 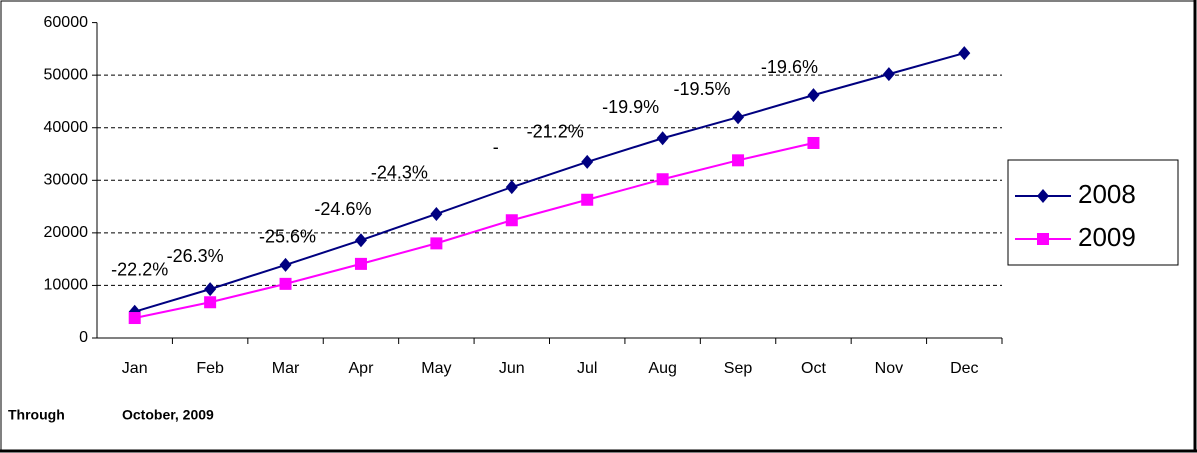 I want to click on change-label: -24.3%, so click(x=399, y=173).